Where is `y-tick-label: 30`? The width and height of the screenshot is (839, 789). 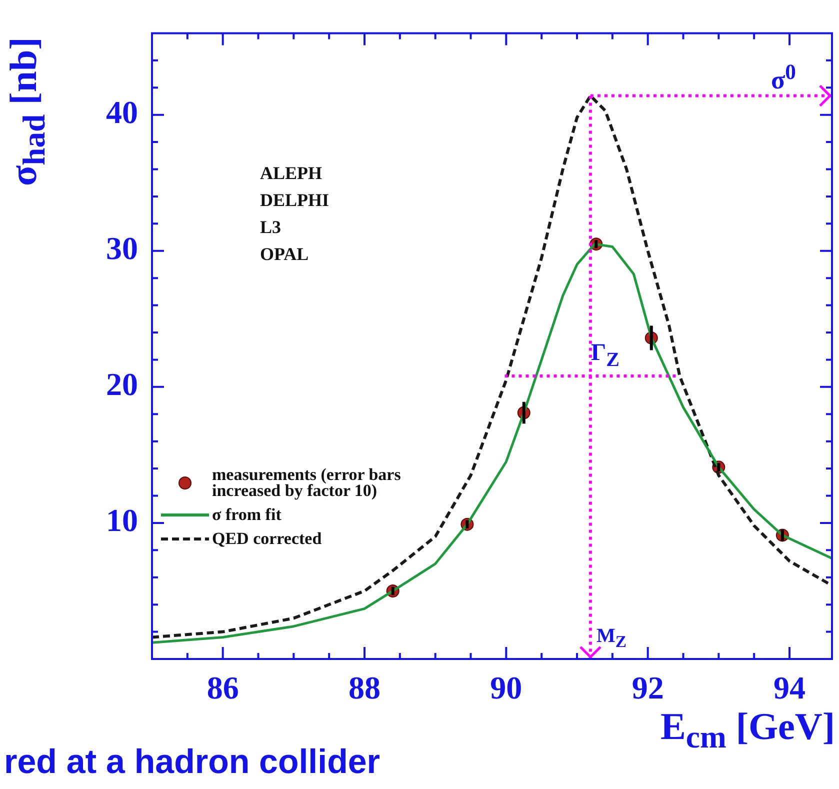
y-tick-label: 30 is located at coordinates (122, 248).